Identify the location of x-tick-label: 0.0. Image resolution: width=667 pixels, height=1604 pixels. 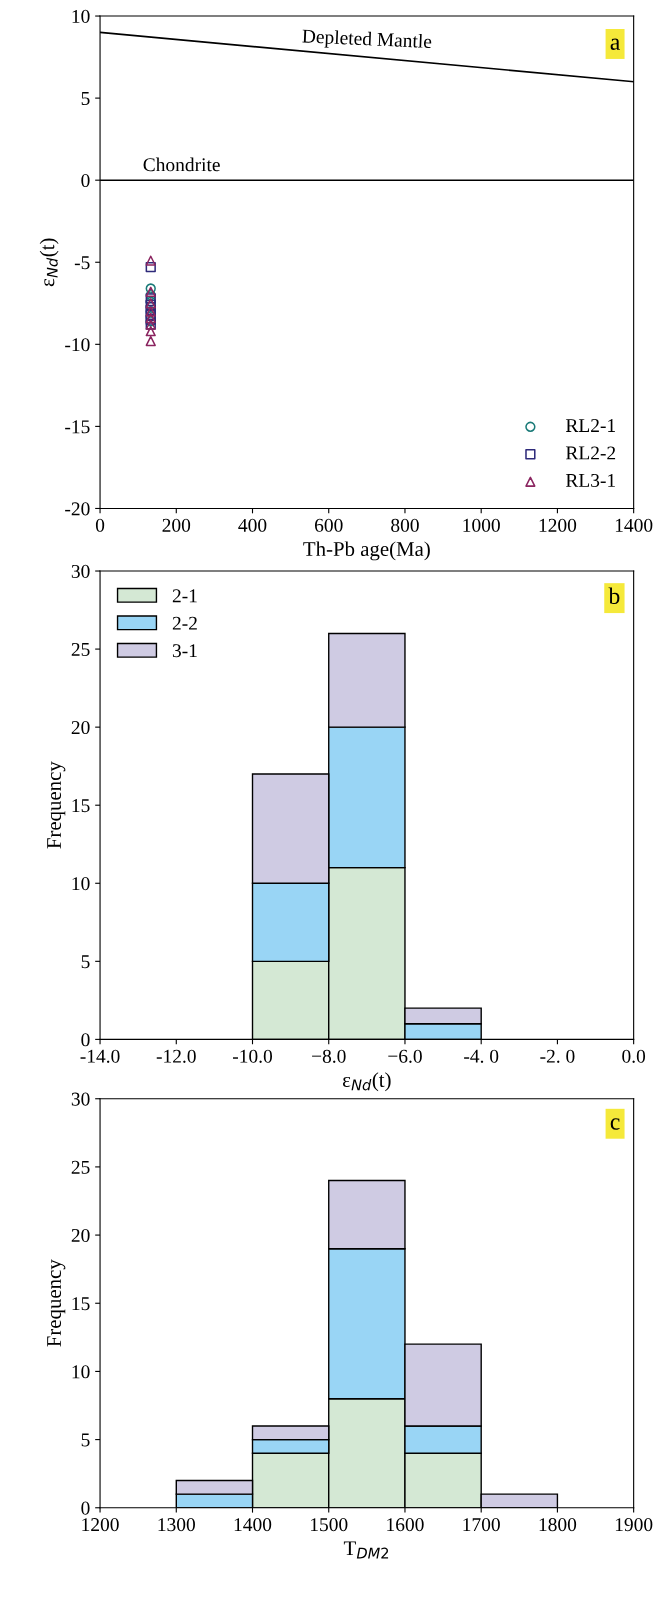
(634, 1056).